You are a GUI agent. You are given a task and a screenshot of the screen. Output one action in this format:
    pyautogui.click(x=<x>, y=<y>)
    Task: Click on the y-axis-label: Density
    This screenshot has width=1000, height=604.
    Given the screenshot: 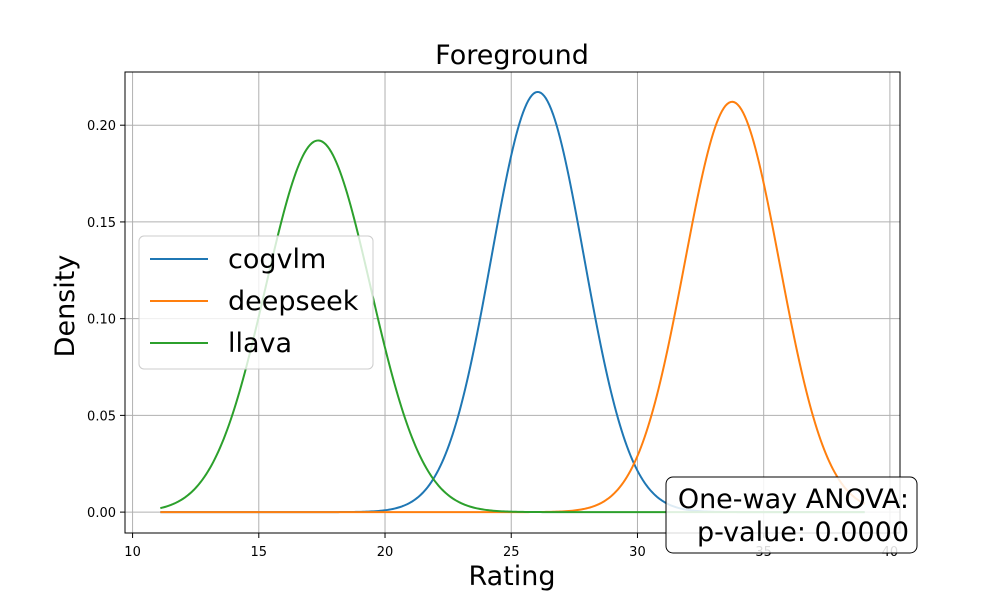 What is the action you would take?
    pyautogui.click(x=65, y=306)
    